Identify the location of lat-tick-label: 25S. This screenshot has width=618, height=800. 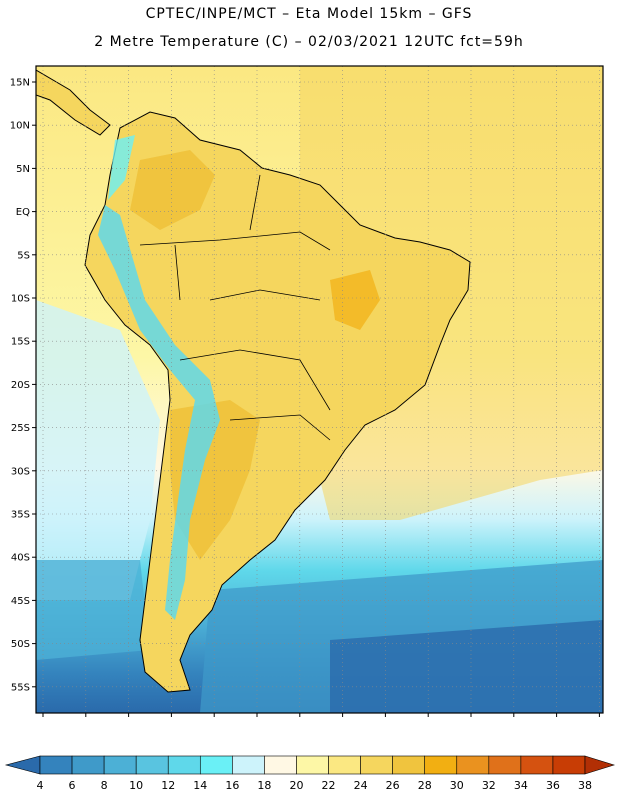
(20, 428).